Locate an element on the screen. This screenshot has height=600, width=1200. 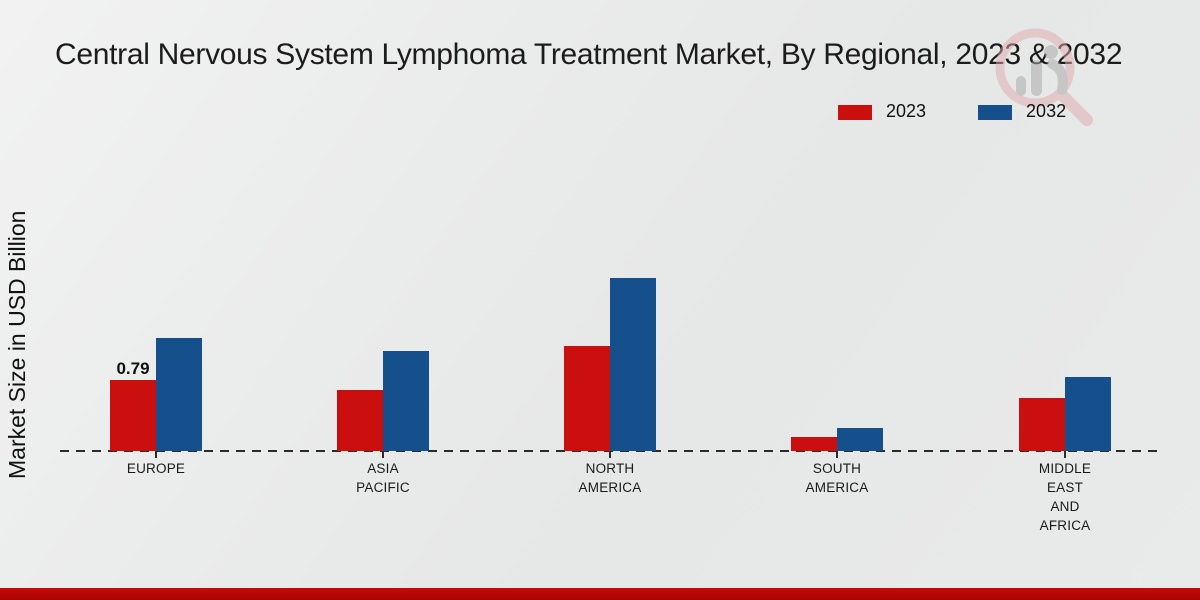
category-label-south-america: SOUTH AMERICA is located at coordinates (837, 478).